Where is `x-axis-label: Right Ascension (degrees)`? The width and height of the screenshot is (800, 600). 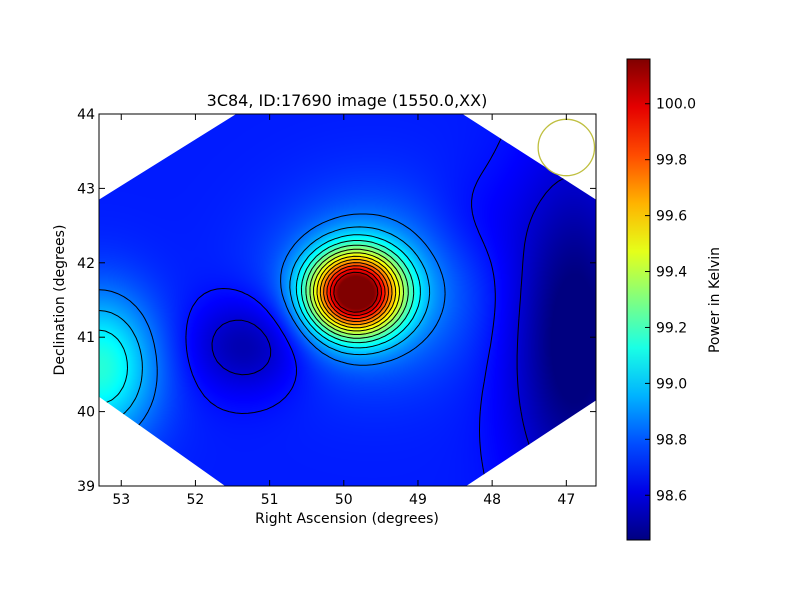
x-axis-label: Right Ascension (degrees) is located at coordinates (347, 519).